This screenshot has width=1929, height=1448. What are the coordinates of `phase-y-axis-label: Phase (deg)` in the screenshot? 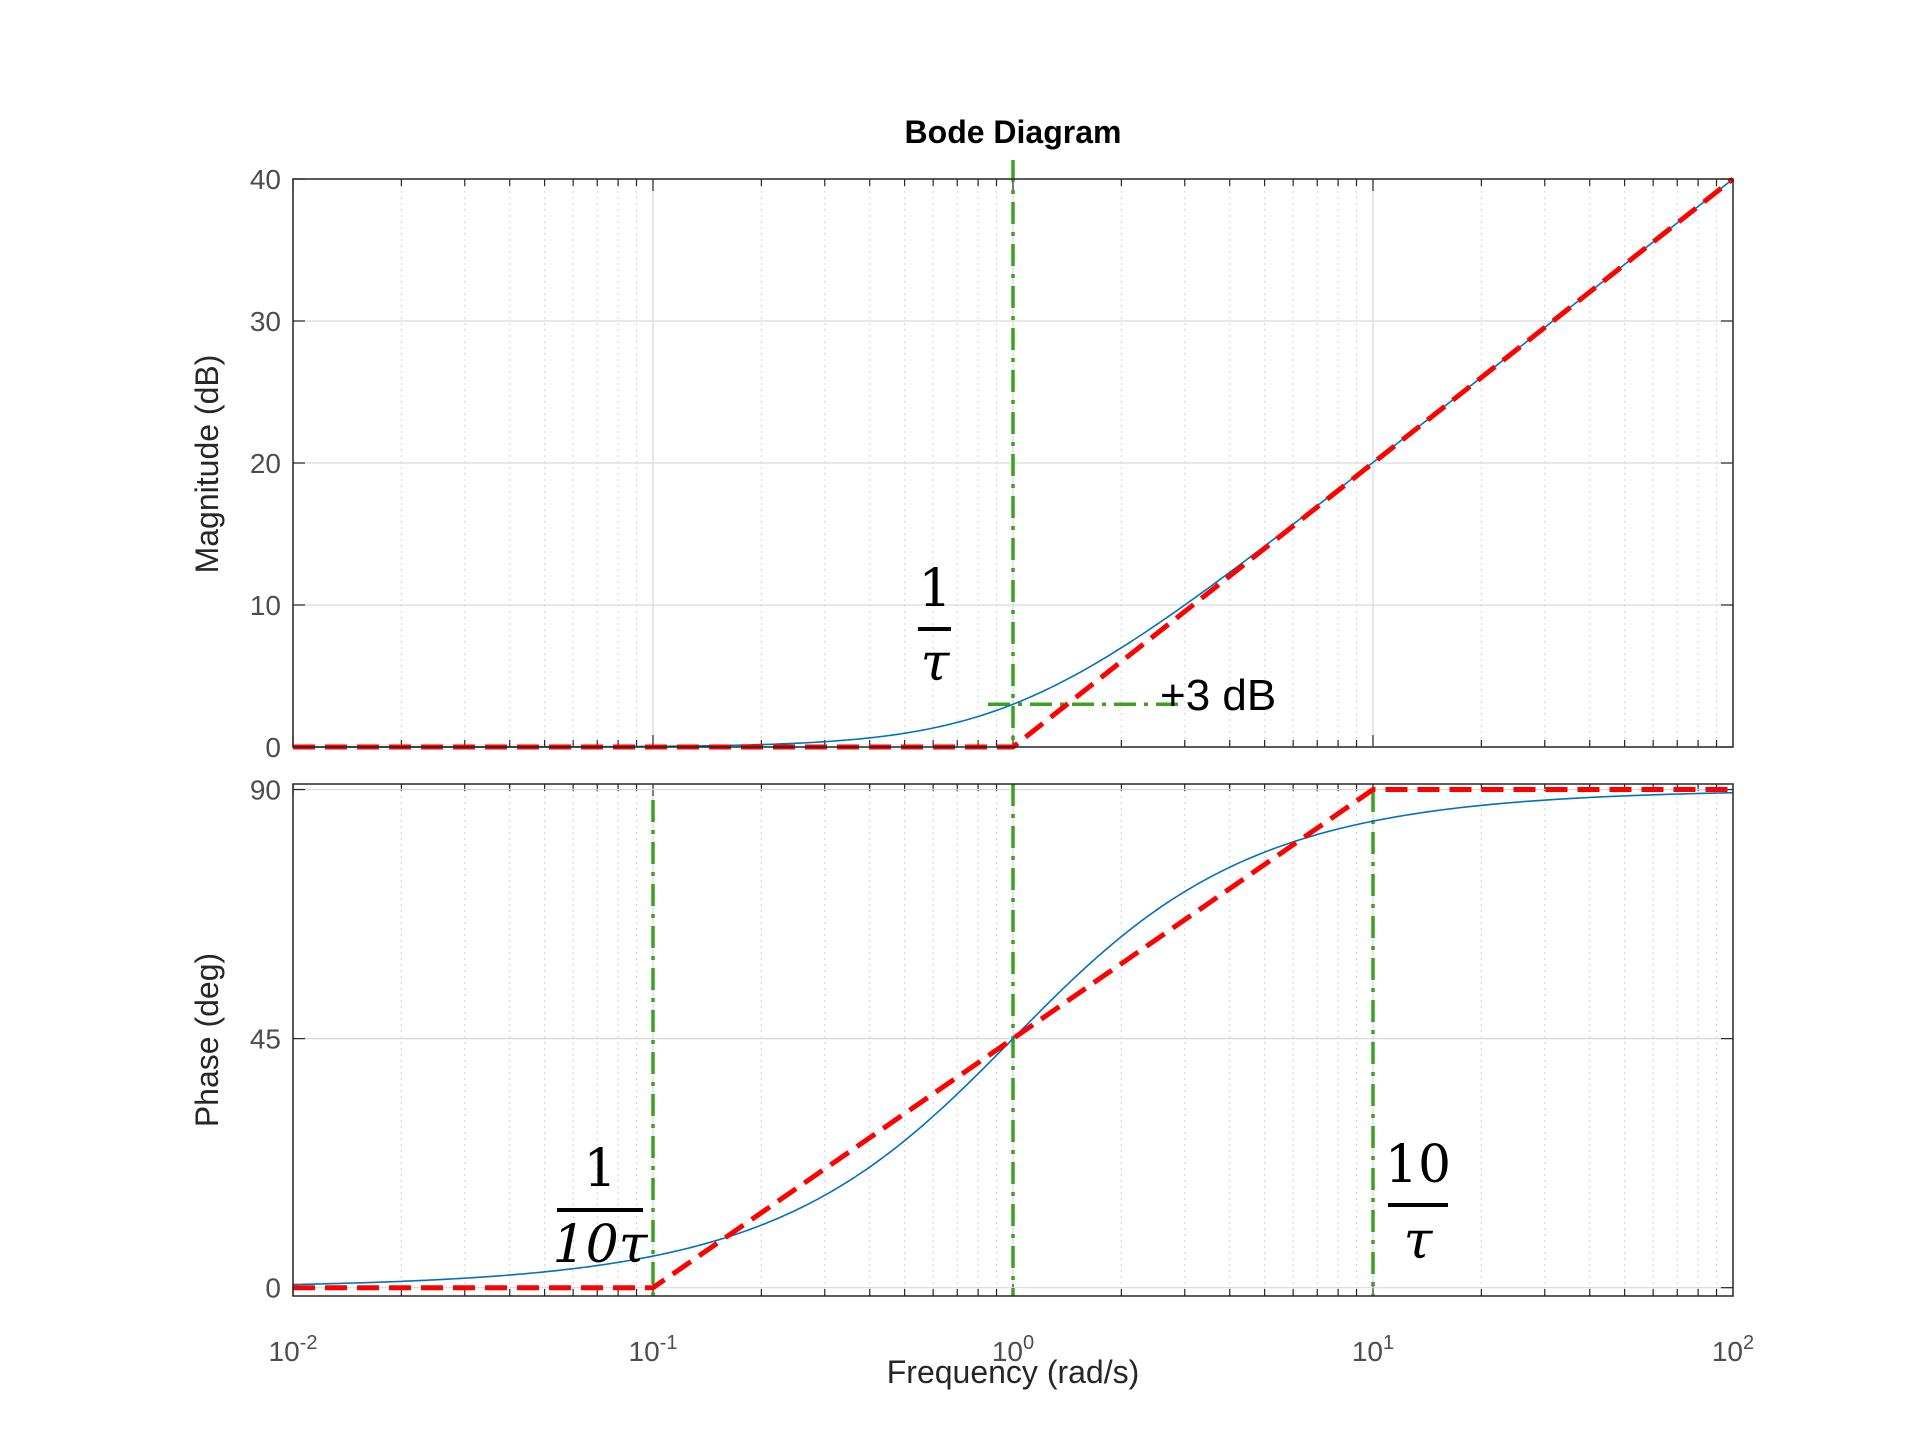 It's located at (207, 1040).